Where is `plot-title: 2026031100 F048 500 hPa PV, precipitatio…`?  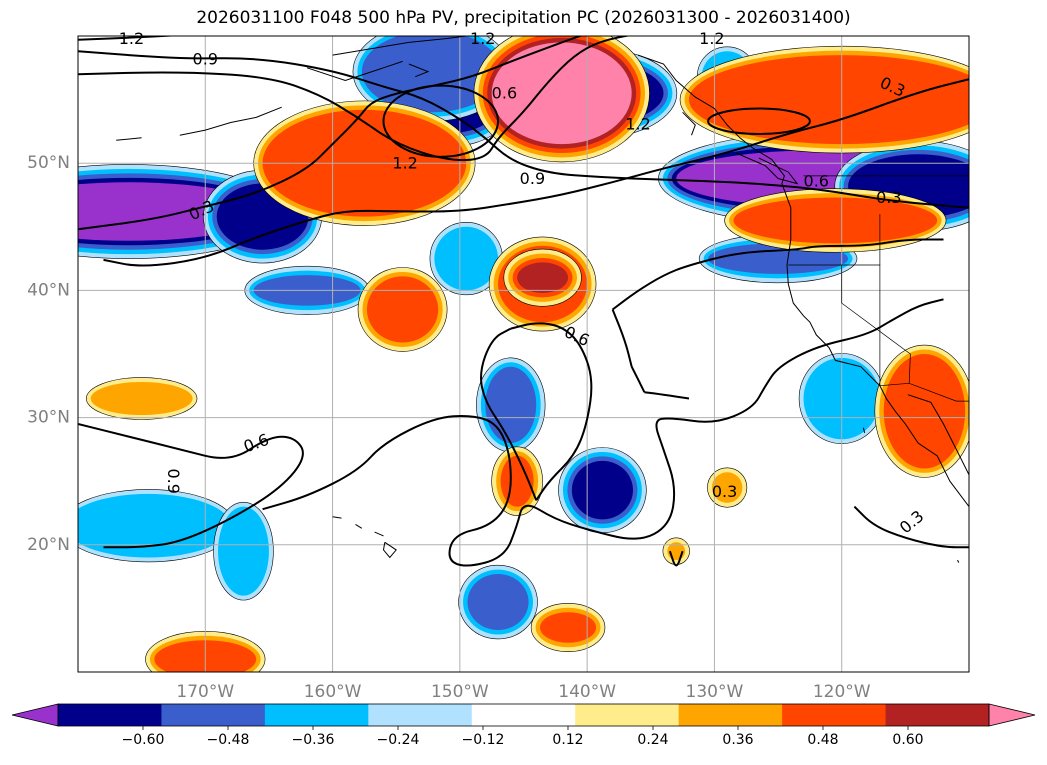
plot-title: 2026031100 F048 500 hPa PV, precipitatio… is located at coordinates (523, 18).